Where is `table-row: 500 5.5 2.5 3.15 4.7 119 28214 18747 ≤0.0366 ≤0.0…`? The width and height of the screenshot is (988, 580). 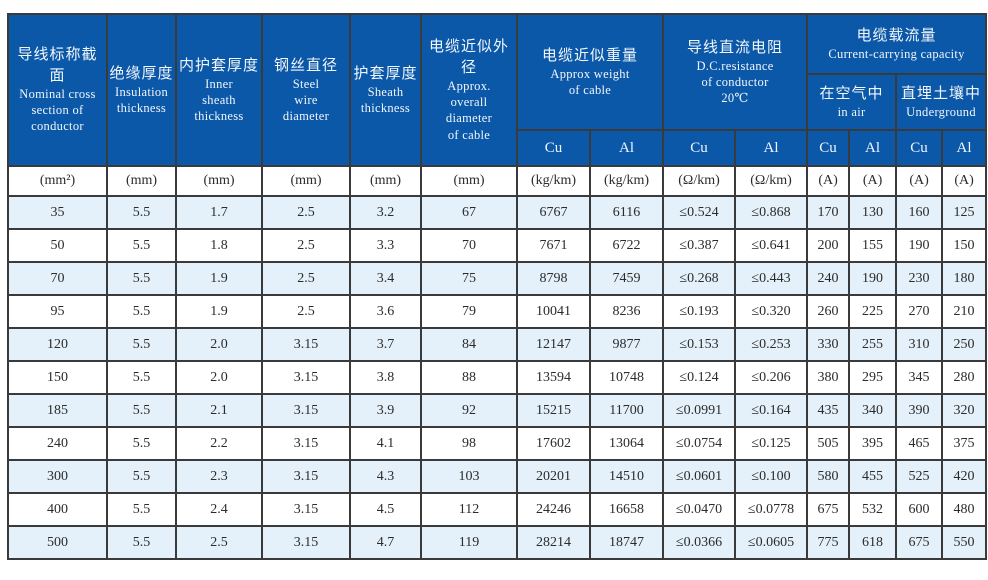 table-row: 500 5.5 2.5 3.15 4.7 119 28214 18747 ≤0.0366 ≤0.0… is located at coordinates (497, 542).